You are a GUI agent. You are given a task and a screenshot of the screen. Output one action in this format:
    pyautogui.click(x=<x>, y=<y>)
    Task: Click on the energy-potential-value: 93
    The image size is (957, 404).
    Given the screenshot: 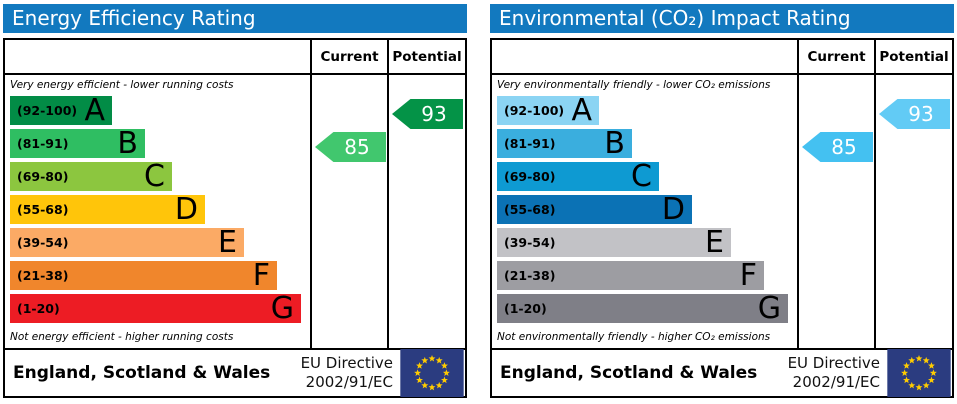 What is the action you would take?
    pyautogui.click(x=434, y=114)
    